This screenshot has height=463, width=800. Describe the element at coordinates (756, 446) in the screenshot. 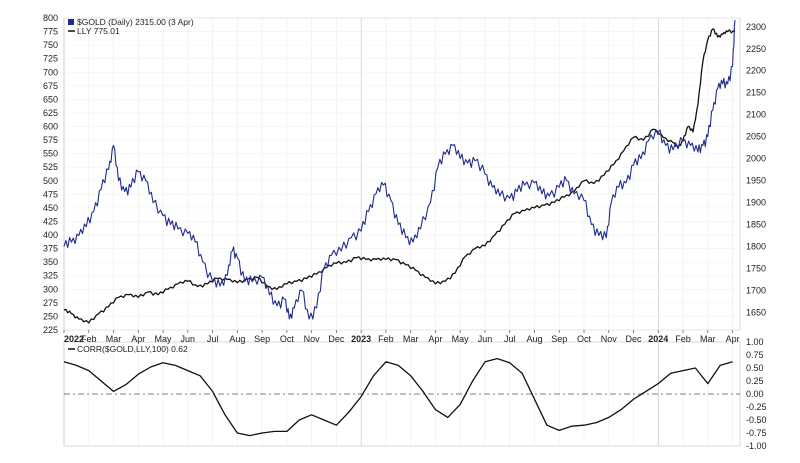

I see `correlation-tick-label: -1.00` at that location.